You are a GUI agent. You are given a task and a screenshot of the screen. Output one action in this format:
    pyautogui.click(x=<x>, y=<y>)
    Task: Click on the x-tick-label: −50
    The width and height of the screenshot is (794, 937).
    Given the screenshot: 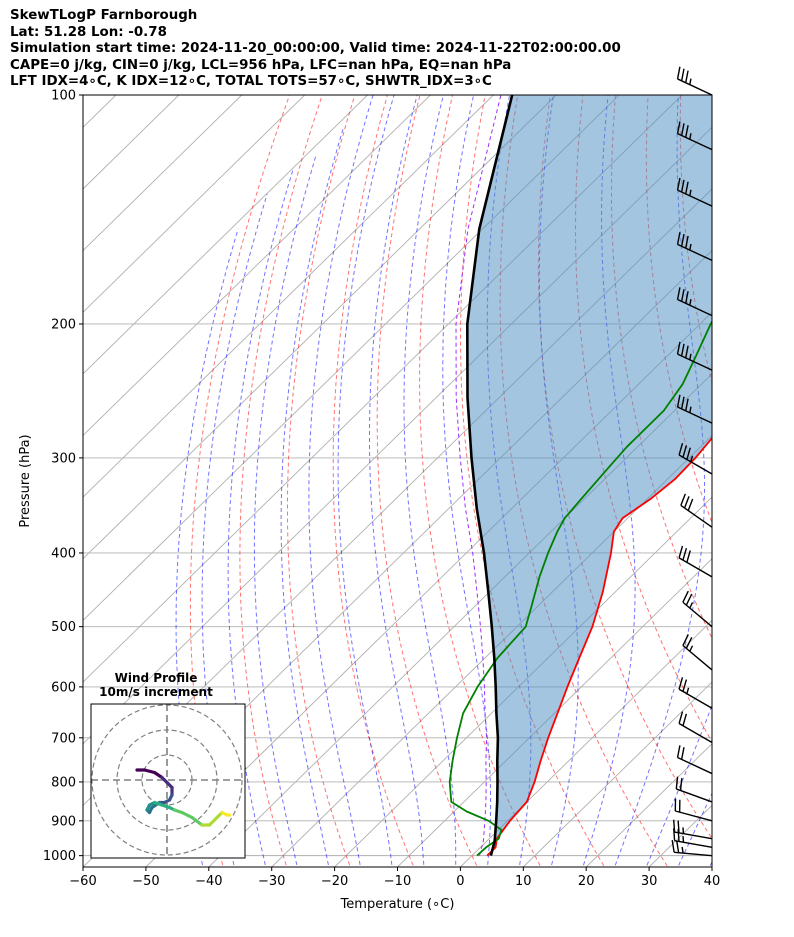 What is the action you would take?
    pyautogui.click(x=145, y=881)
    